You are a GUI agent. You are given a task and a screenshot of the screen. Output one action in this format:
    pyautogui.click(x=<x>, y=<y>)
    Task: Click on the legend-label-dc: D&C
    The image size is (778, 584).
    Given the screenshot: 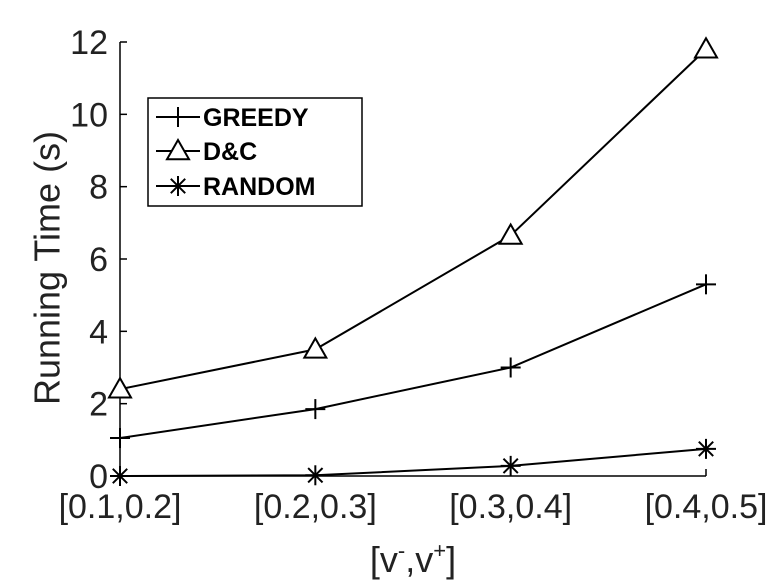 What is the action you would take?
    pyautogui.click(x=230, y=152)
    